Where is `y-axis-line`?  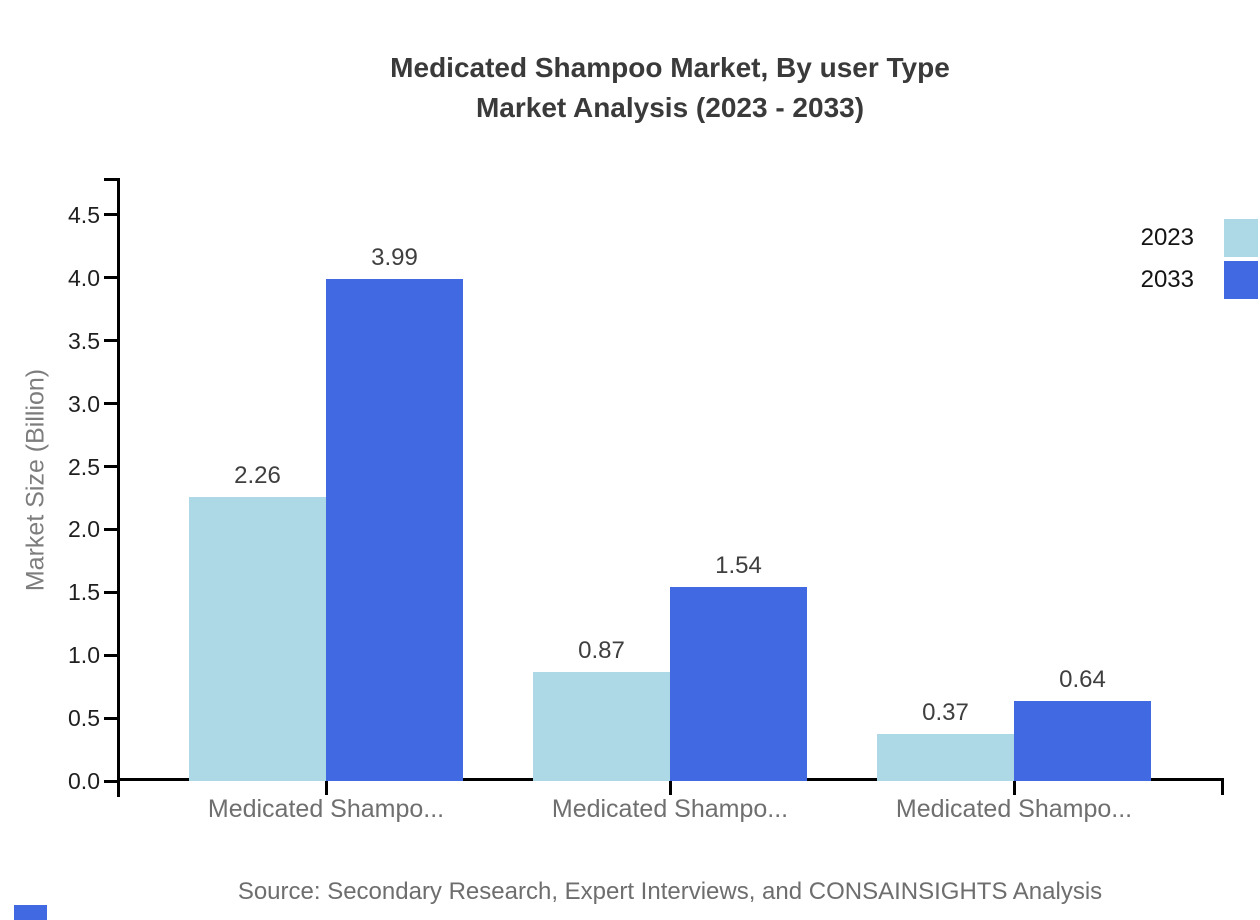
y-axis-line is located at coordinates (118, 487).